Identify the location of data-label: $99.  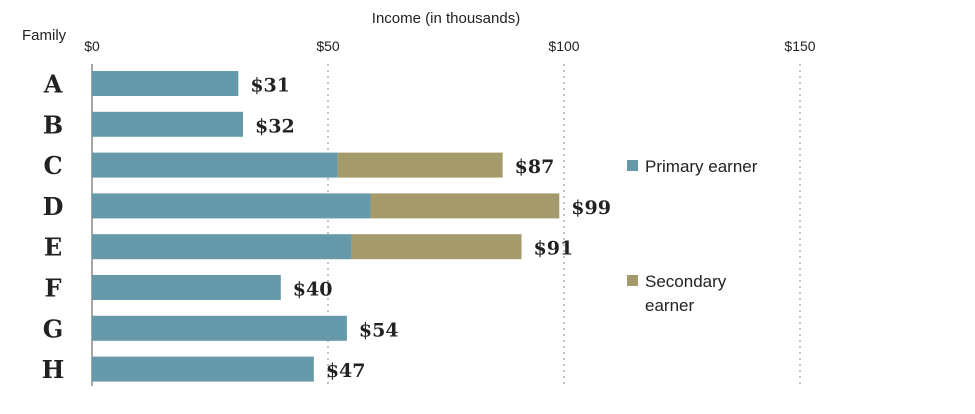
(591, 208).